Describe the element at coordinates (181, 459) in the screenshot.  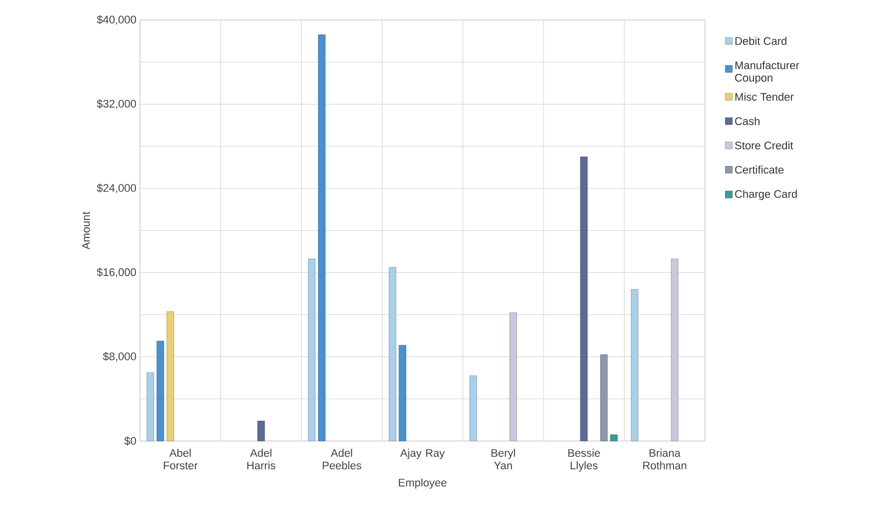
I see `x-tick-label: Abel Forster` at that location.